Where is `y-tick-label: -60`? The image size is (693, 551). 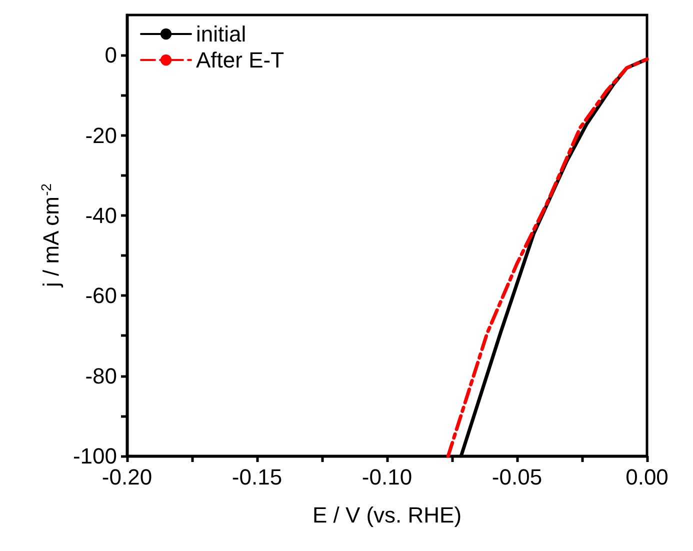 y-tick-label: -60 is located at coordinates (101, 295).